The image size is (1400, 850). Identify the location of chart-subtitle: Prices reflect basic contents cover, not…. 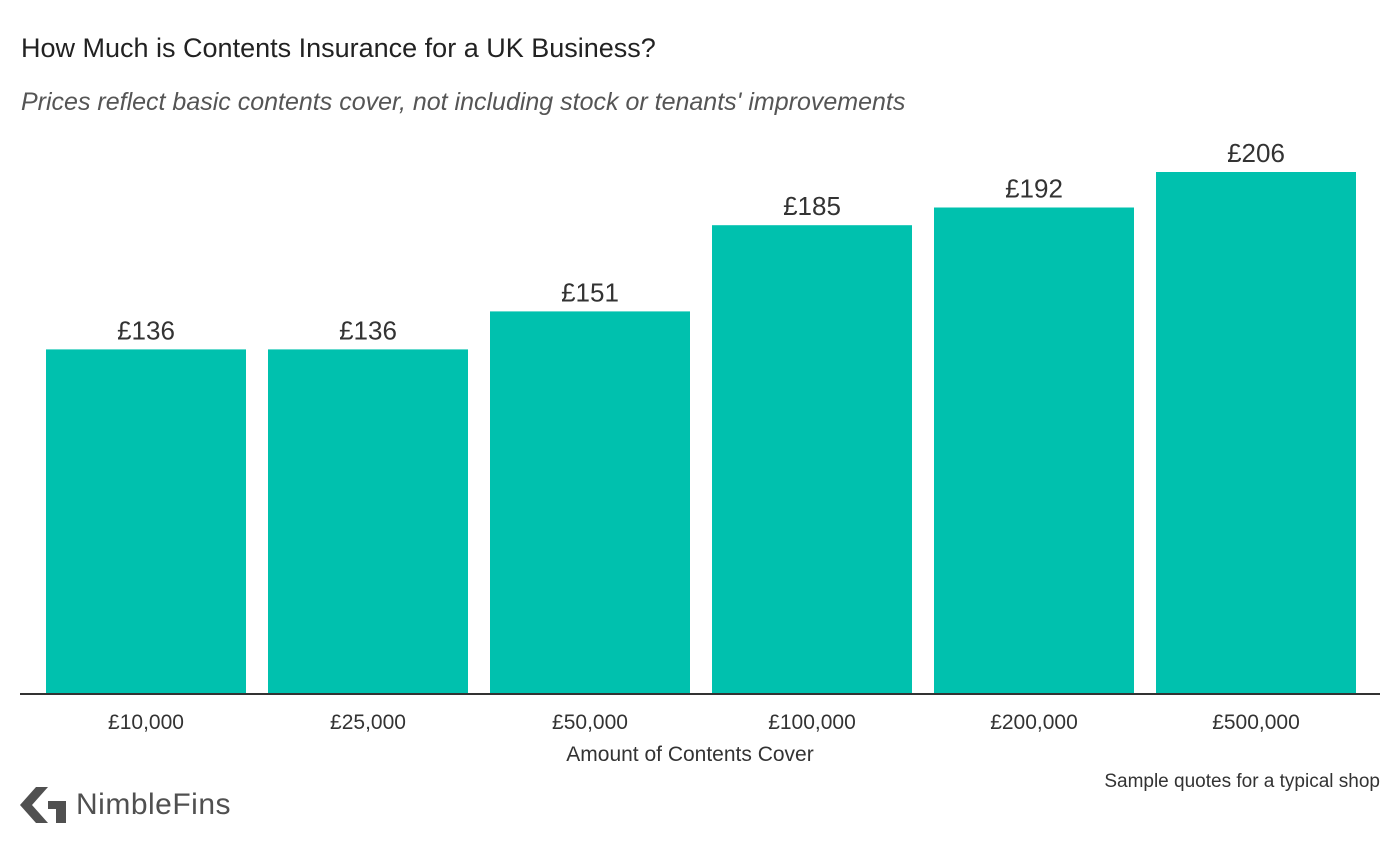
(463, 102).